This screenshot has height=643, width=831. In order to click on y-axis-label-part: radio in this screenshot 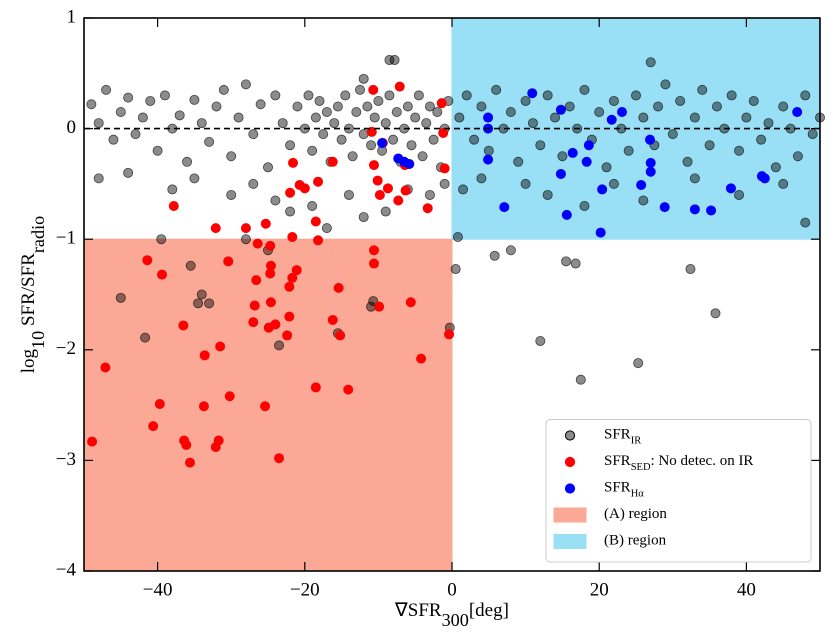, I will do `click(38, 234)`.